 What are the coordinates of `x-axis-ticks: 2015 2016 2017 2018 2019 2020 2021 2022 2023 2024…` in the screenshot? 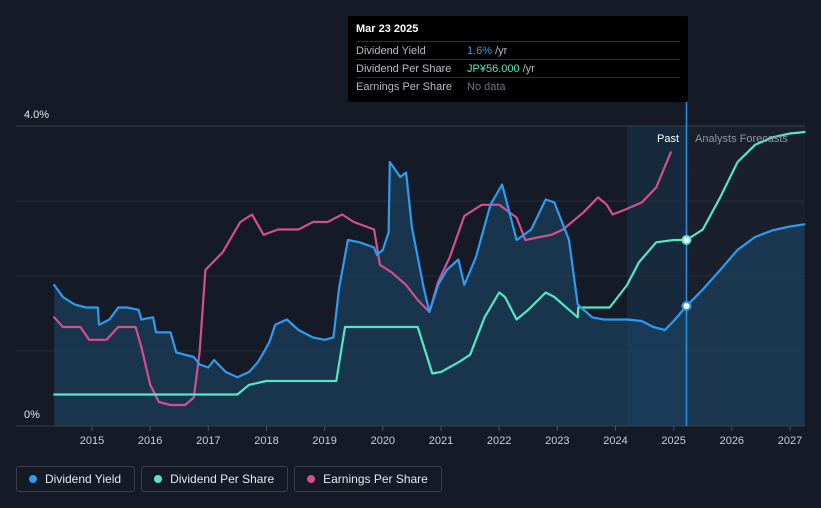 It's located at (441, 436).